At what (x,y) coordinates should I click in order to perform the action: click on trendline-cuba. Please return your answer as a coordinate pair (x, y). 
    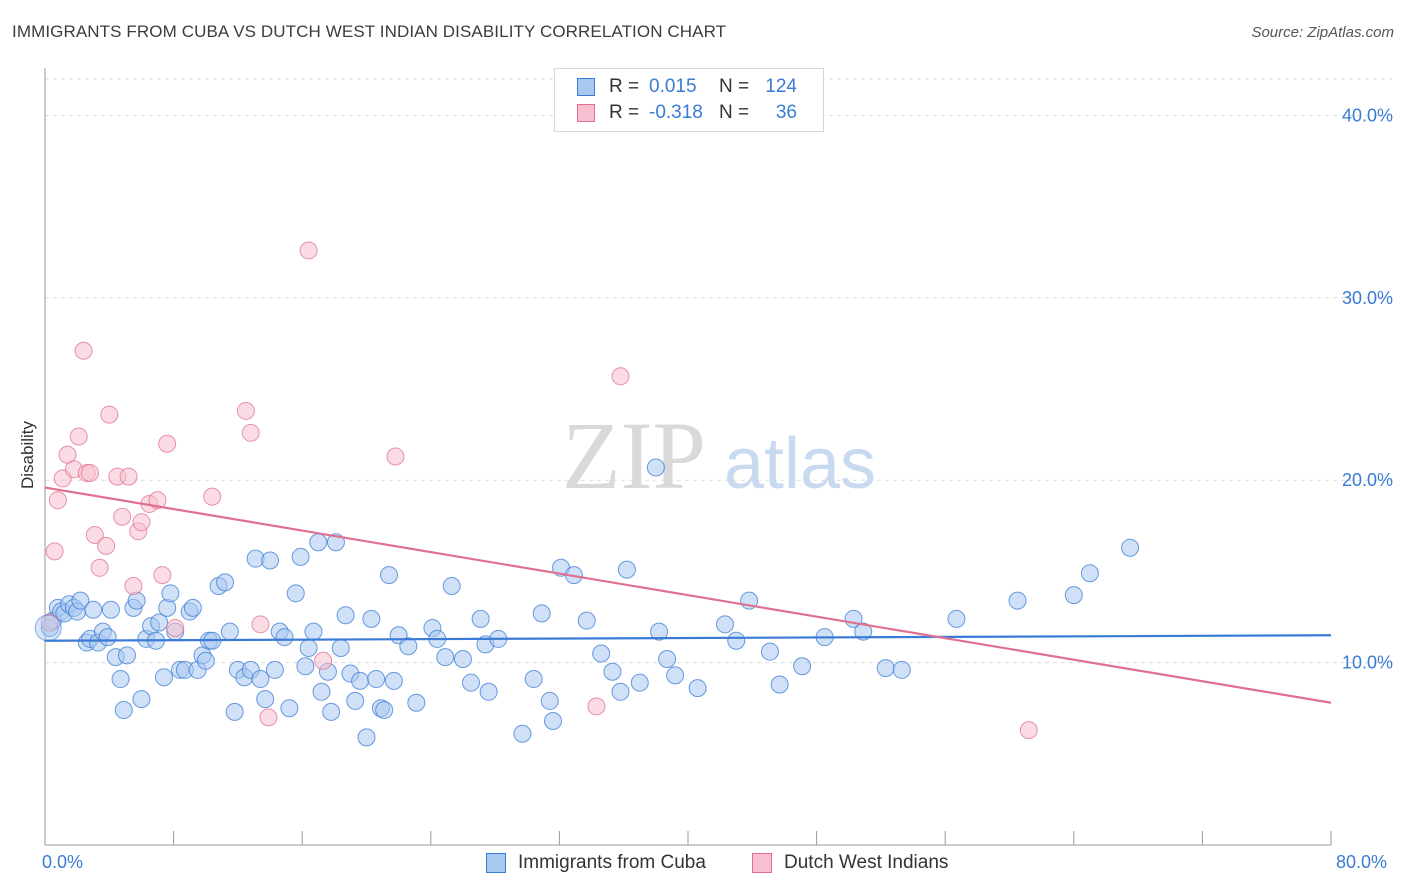
    Looking at the image, I should click on (688, 638).